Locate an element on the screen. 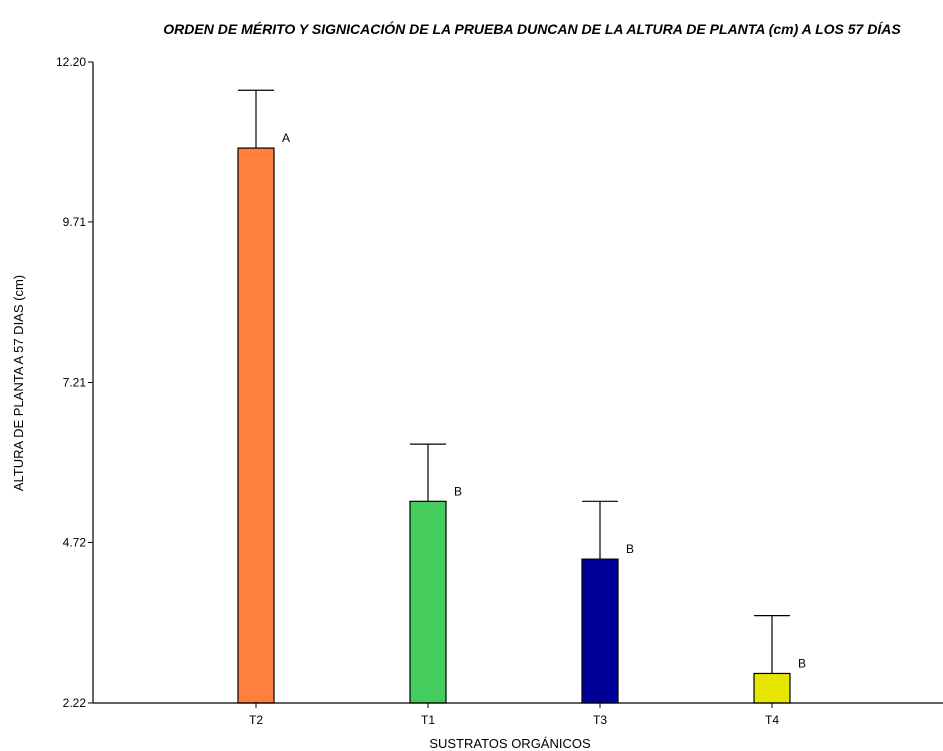  y-tick-label: 9.71 is located at coordinates (75, 222).